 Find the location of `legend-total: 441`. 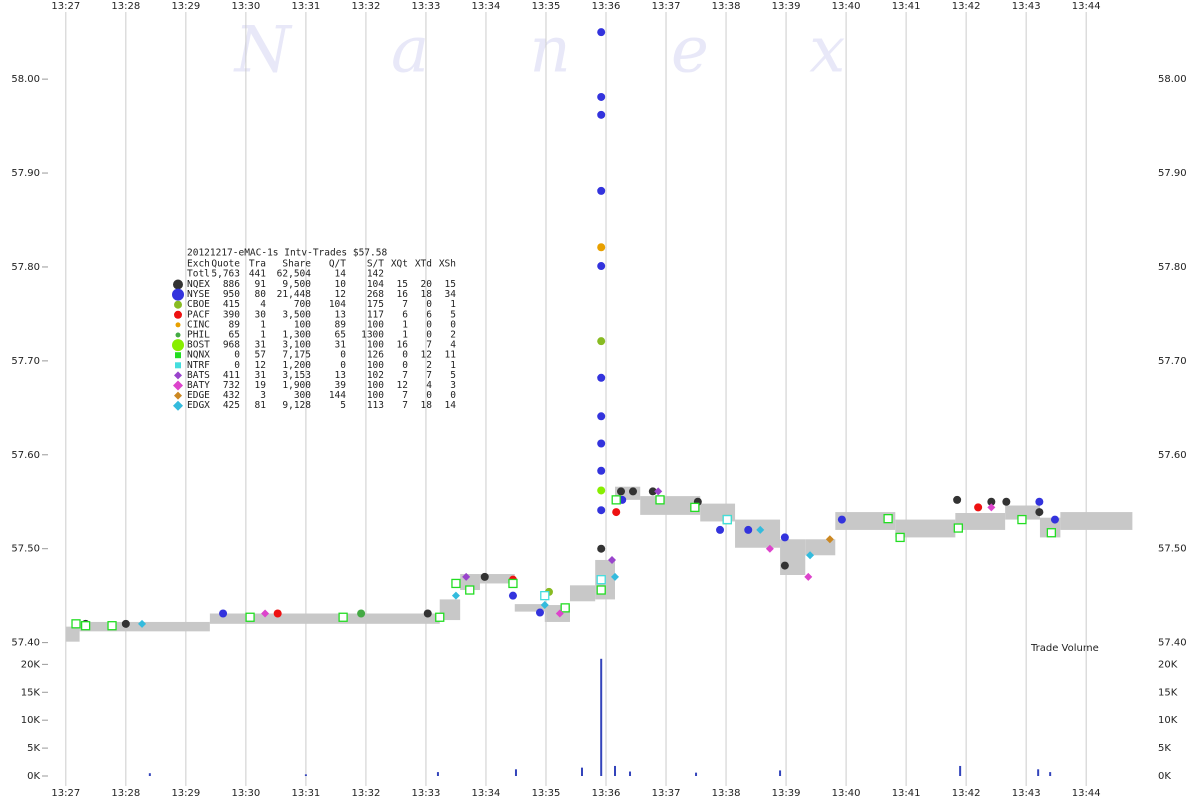

legend-total: 441 is located at coordinates (257, 274).